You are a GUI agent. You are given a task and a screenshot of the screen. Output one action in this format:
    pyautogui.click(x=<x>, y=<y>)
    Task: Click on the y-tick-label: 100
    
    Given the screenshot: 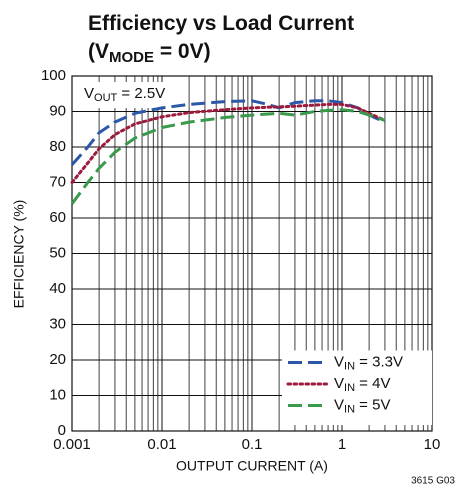 What is the action you would take?
    pyautogui.click(x=53, y=75)
    